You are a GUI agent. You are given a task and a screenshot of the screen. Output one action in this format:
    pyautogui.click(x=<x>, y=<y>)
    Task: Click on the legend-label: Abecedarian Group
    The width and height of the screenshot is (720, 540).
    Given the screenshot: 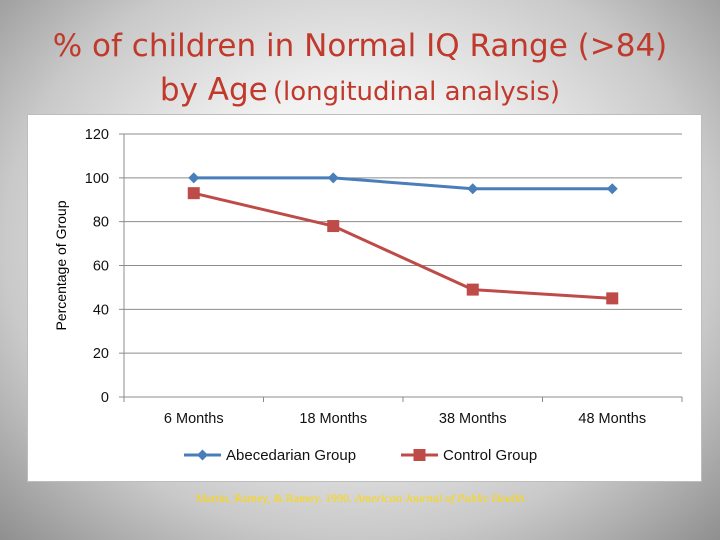 What is the action you would take?
    pyautogui.click(x=291, y=455)
    